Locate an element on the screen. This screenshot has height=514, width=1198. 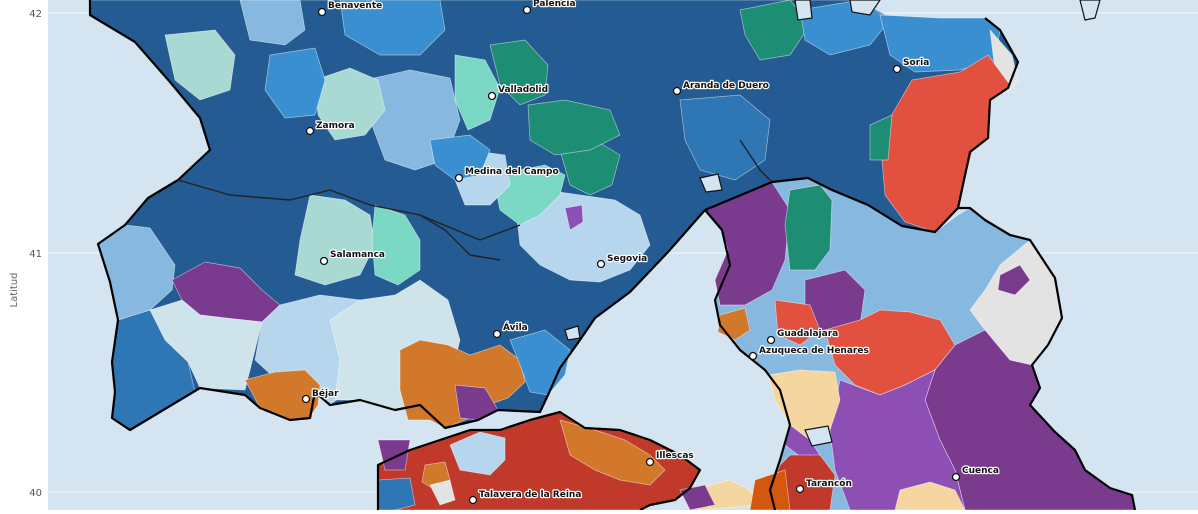
city-marker-illescas: Illescas is located at coordinates (670, 458).